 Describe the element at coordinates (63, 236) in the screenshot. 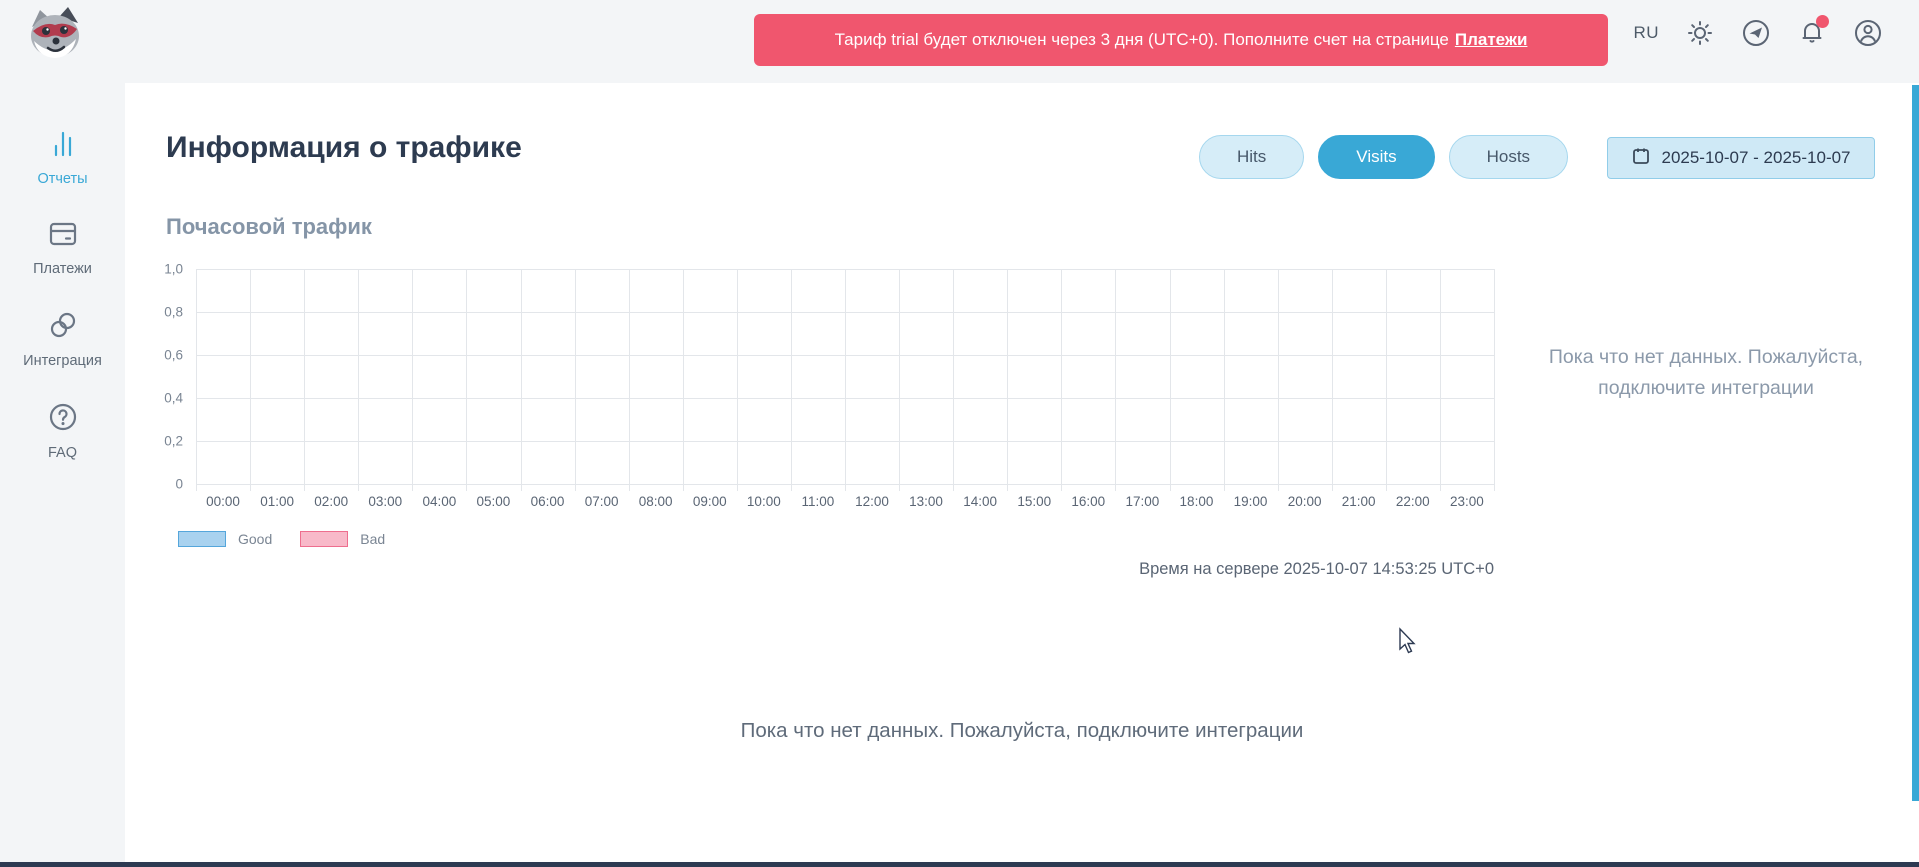

I see `credit-card-icon` at that location.